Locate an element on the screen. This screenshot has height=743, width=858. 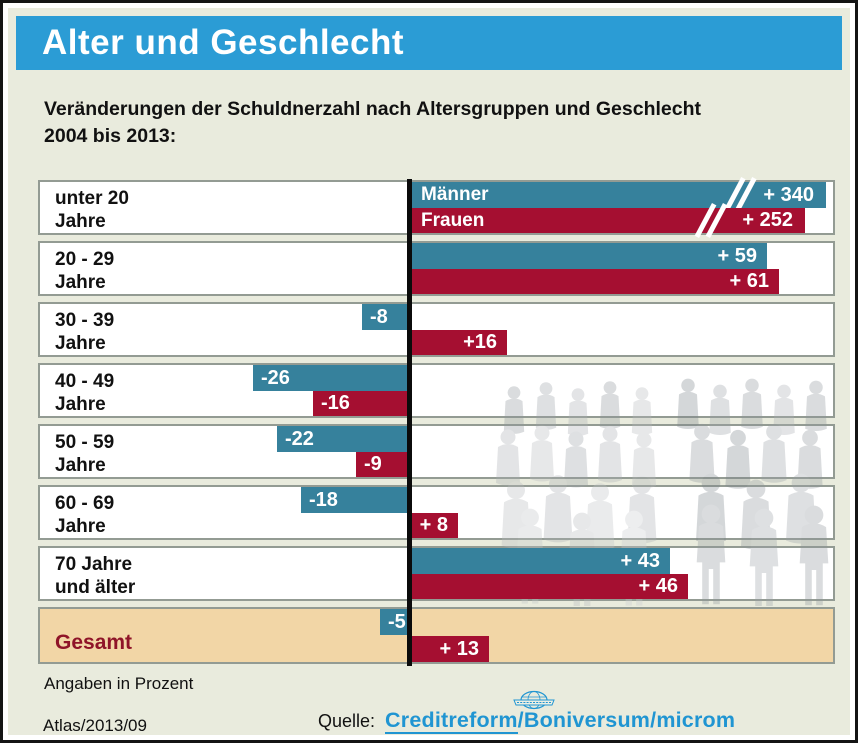
header-band: Alter und Geschlecht is located at coordinates (429, 43).